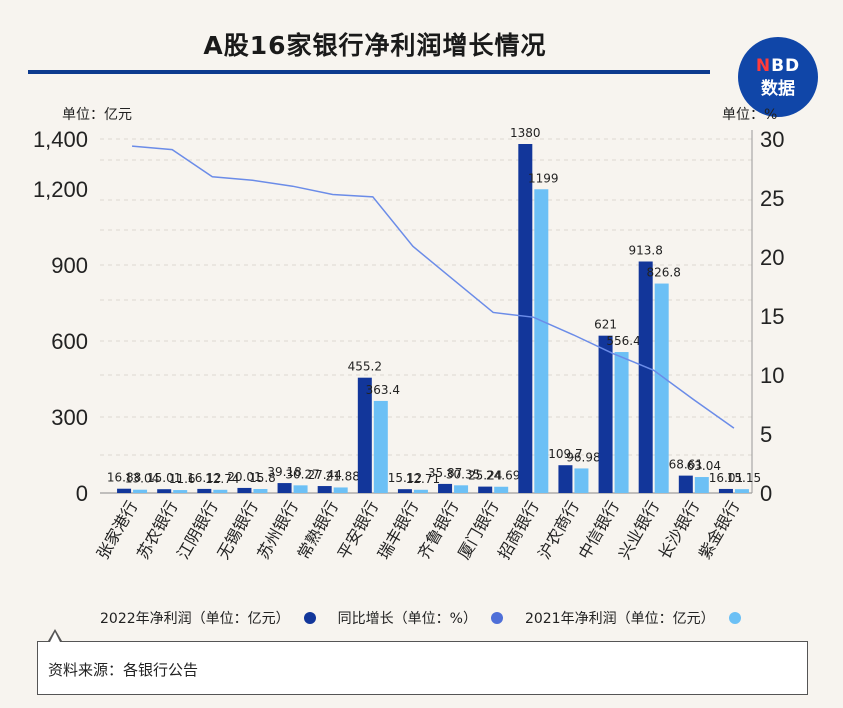  What do you see at coordinates (69, 341) in the screenshot?
I see `left-tick-label: 600` at bounding box center [69, 341].